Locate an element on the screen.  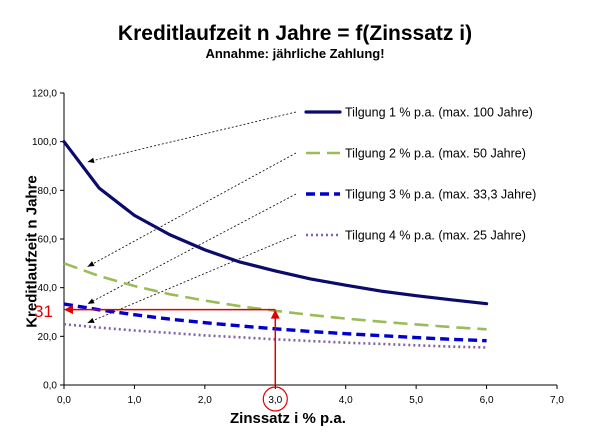
y-tick-label: 100,0 is located at coordinates (44, 142).